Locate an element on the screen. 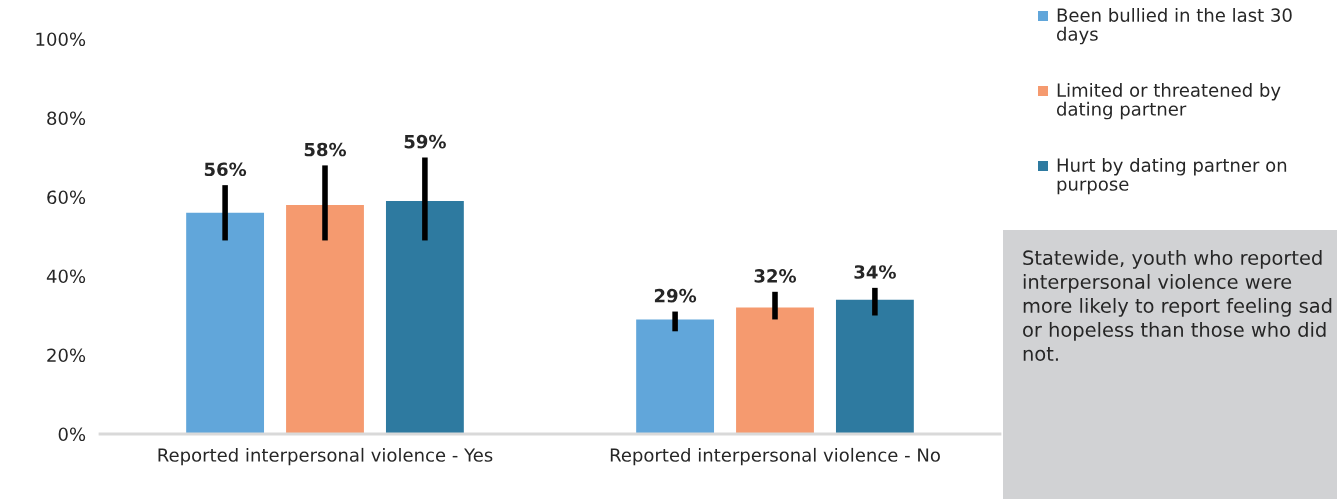 The width and height of the screenshot is (1337, 499). data-label: 32% is located at coordinates (775, 276).